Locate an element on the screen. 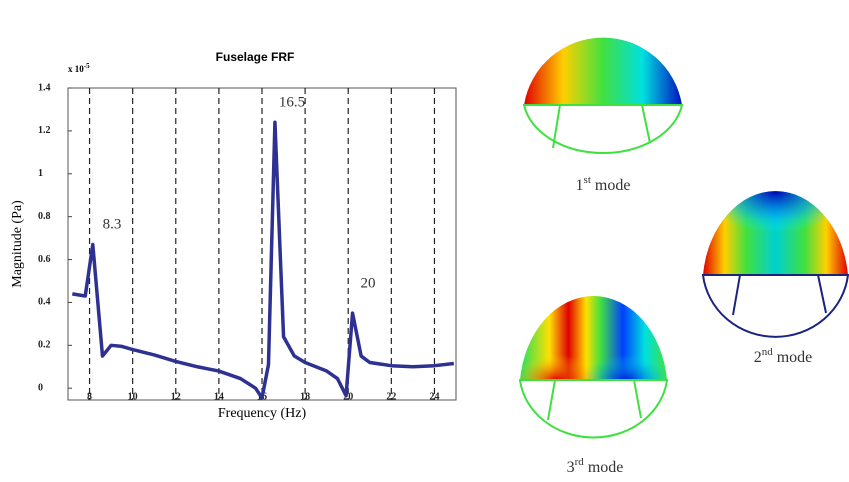 This screenshot has width=849, height=482. x-axis-label: Frequency (Hz) is located at coordinates (262, 413).